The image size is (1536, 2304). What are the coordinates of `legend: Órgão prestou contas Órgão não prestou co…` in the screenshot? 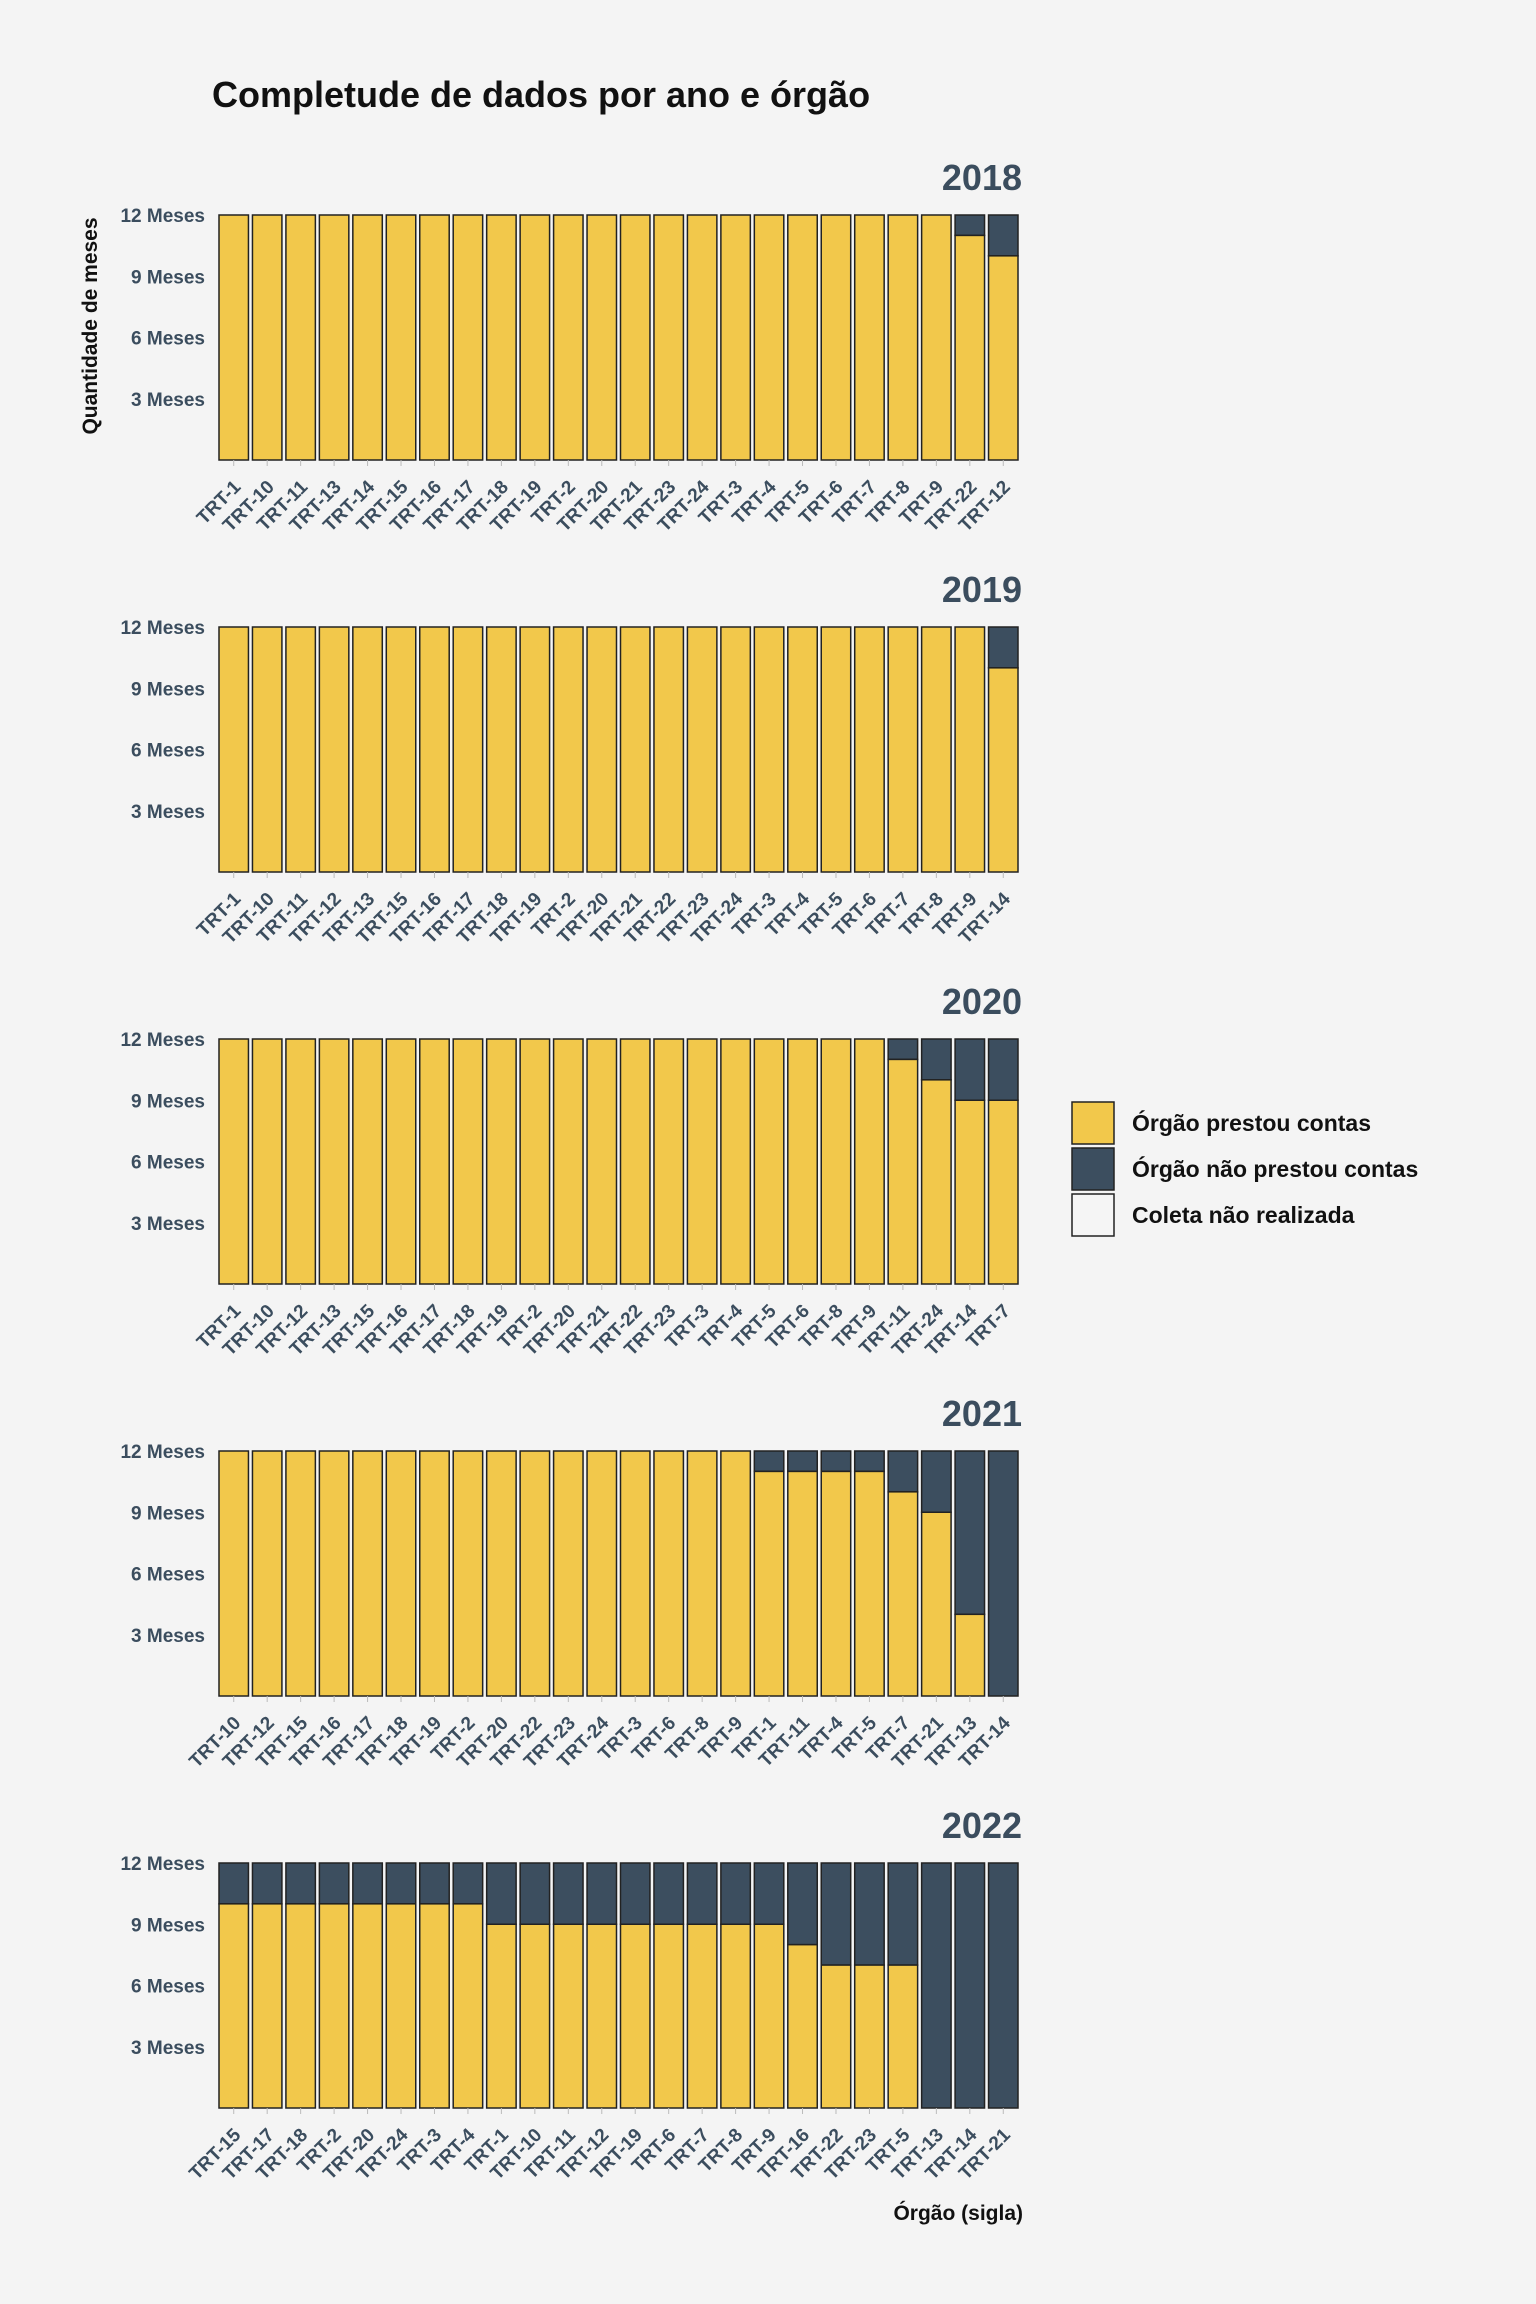 It's located at (1244, 1169).